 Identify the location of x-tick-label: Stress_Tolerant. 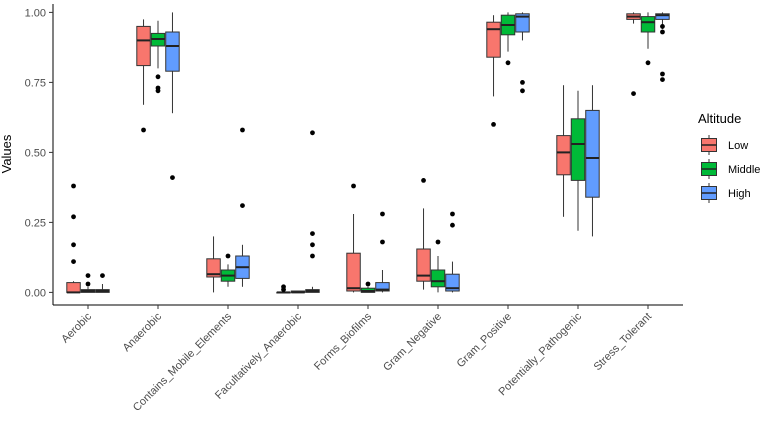
(623, 342).